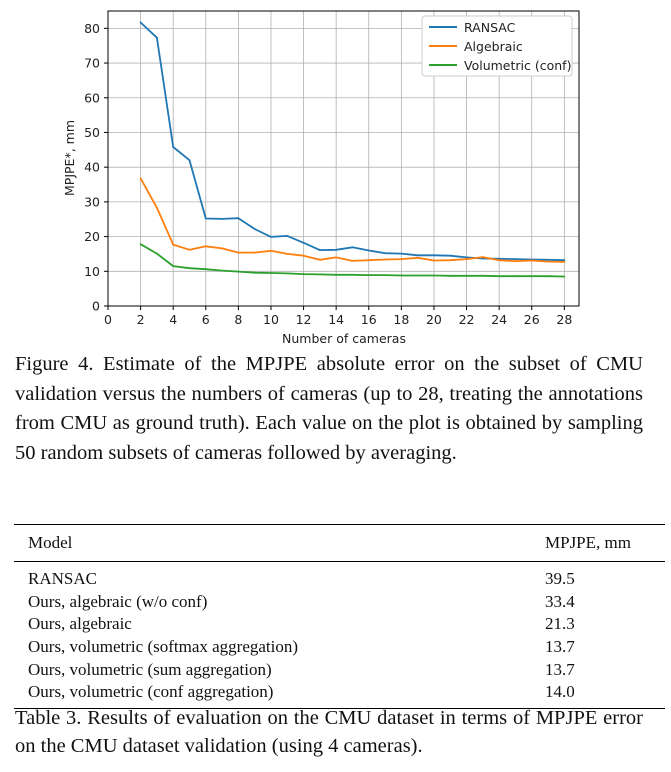  Describe the element at coordinates (92, 201) in the screenshot. I see `y-tick-label: 30` at that location.